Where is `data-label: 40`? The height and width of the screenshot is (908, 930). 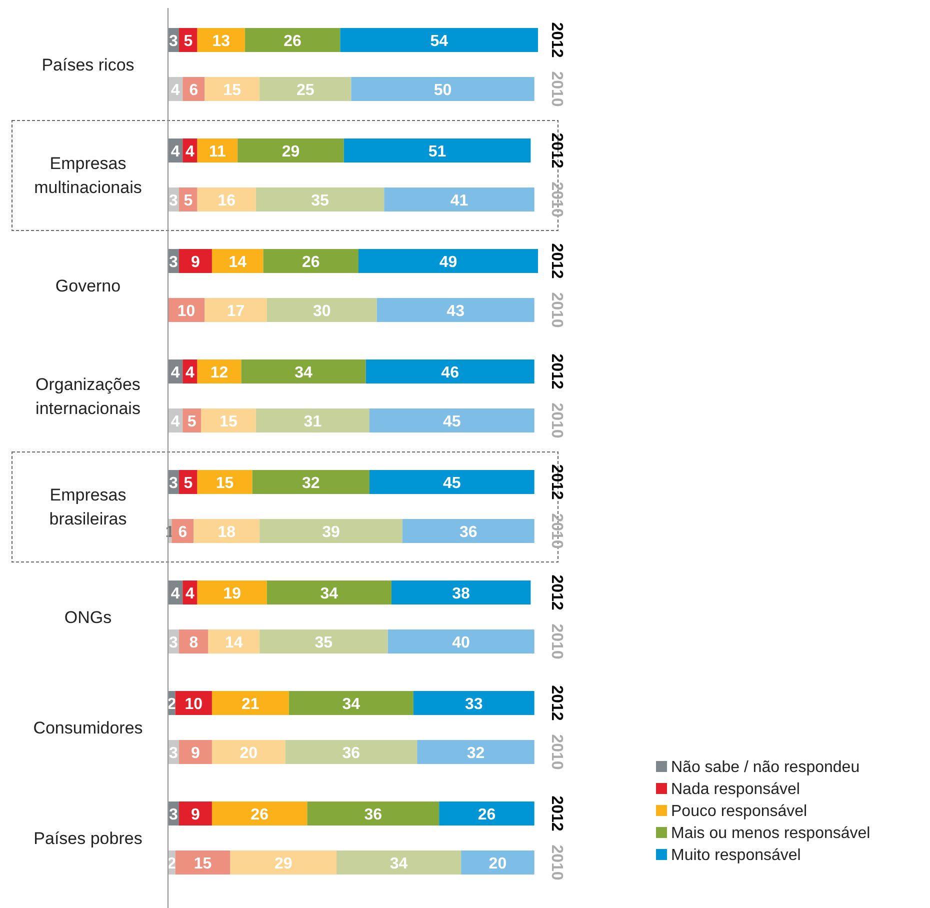
data-label: 40 is located at coordinates (461, 643).